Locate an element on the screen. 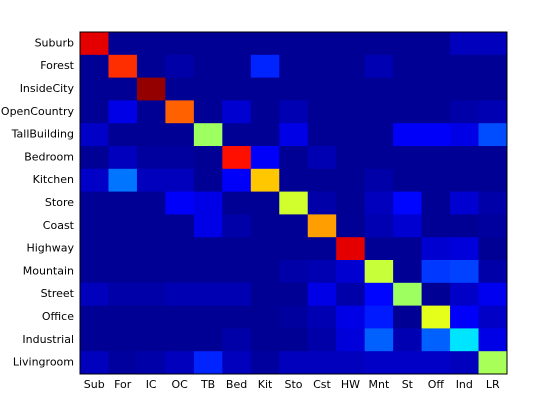 The width and height of the screenshot is (560, 420). y-tick-label: Bedroom is located at coordinates (49, 156).